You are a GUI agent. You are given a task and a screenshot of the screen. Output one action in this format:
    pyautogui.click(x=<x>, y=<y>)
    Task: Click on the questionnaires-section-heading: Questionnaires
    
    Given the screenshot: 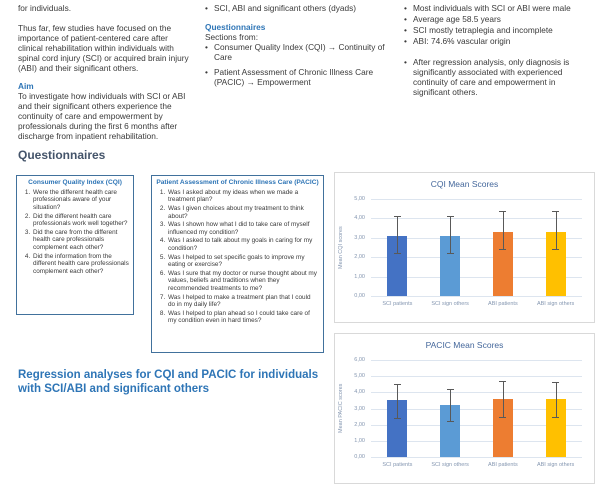 What is the action you would take?
    pyautogui.click(x=62, y=155)
    